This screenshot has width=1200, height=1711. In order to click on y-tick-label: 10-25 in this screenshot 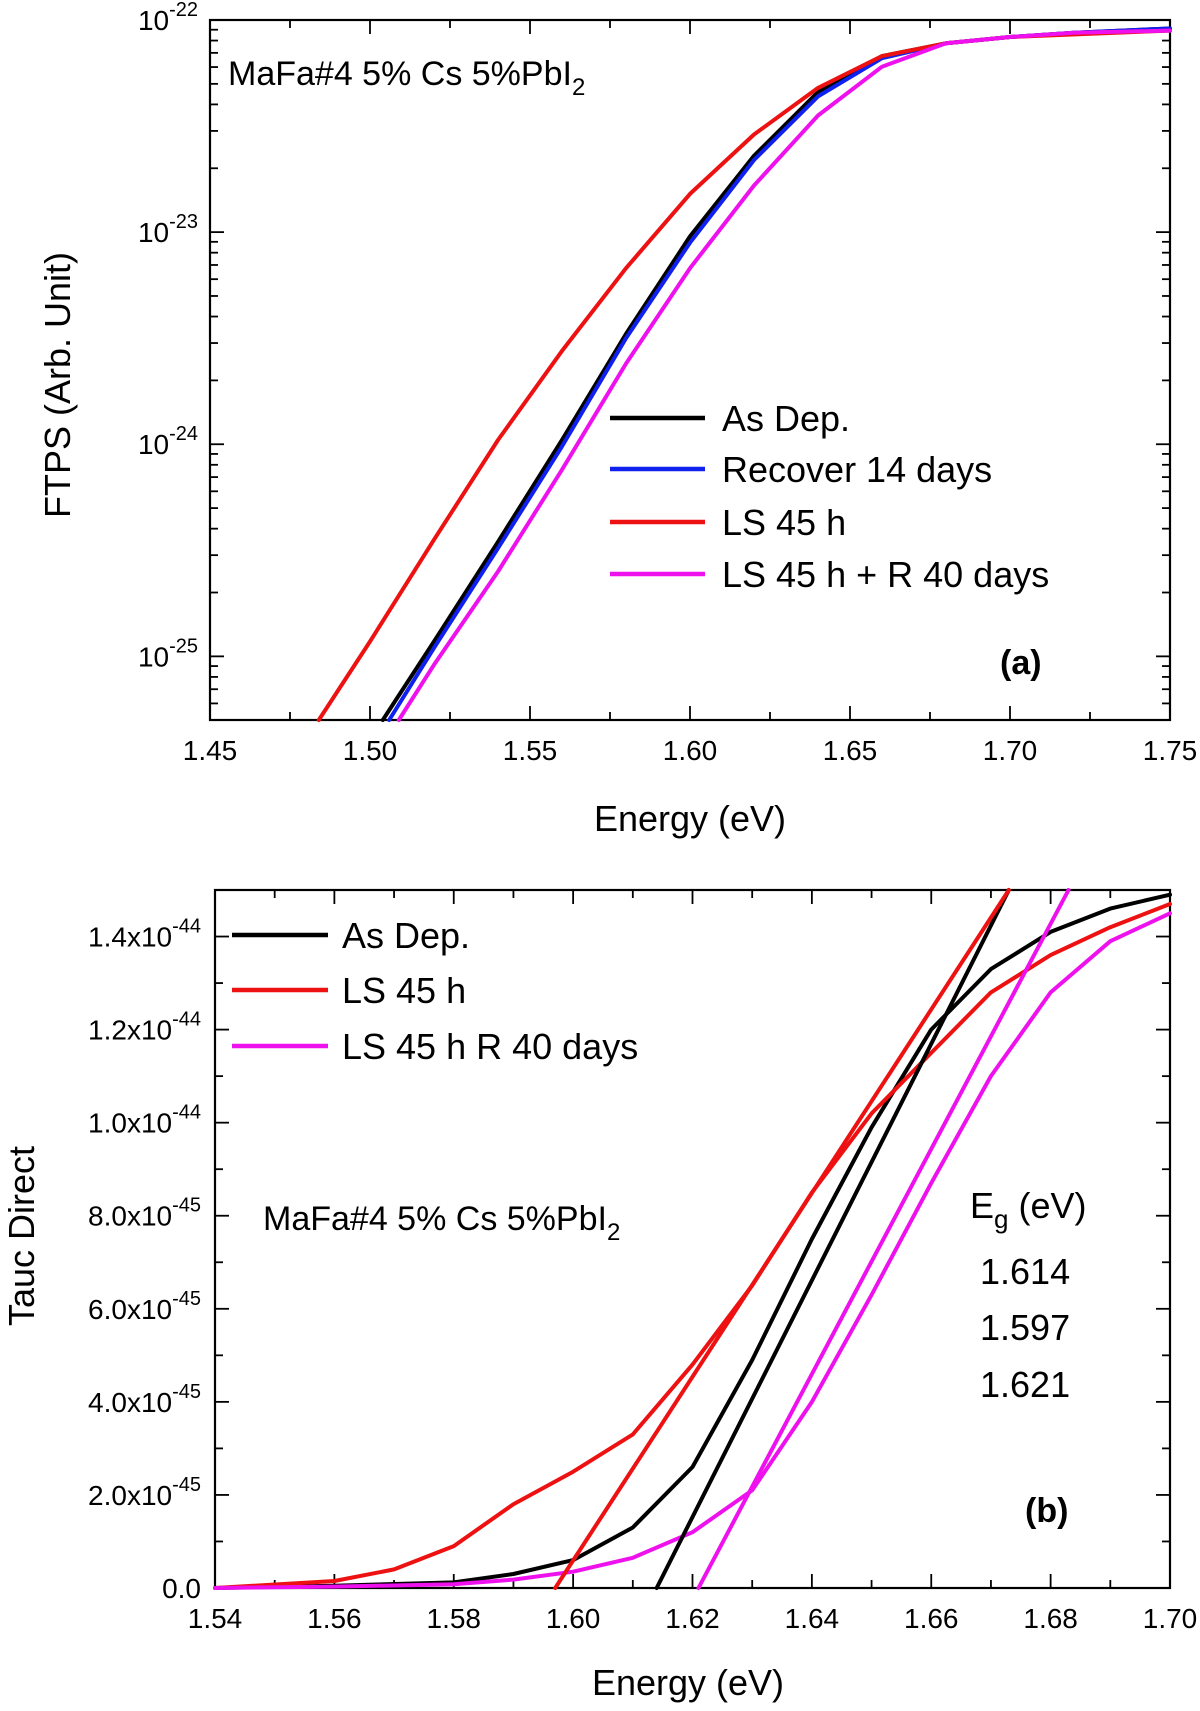, I will do `click(168, 653)`.